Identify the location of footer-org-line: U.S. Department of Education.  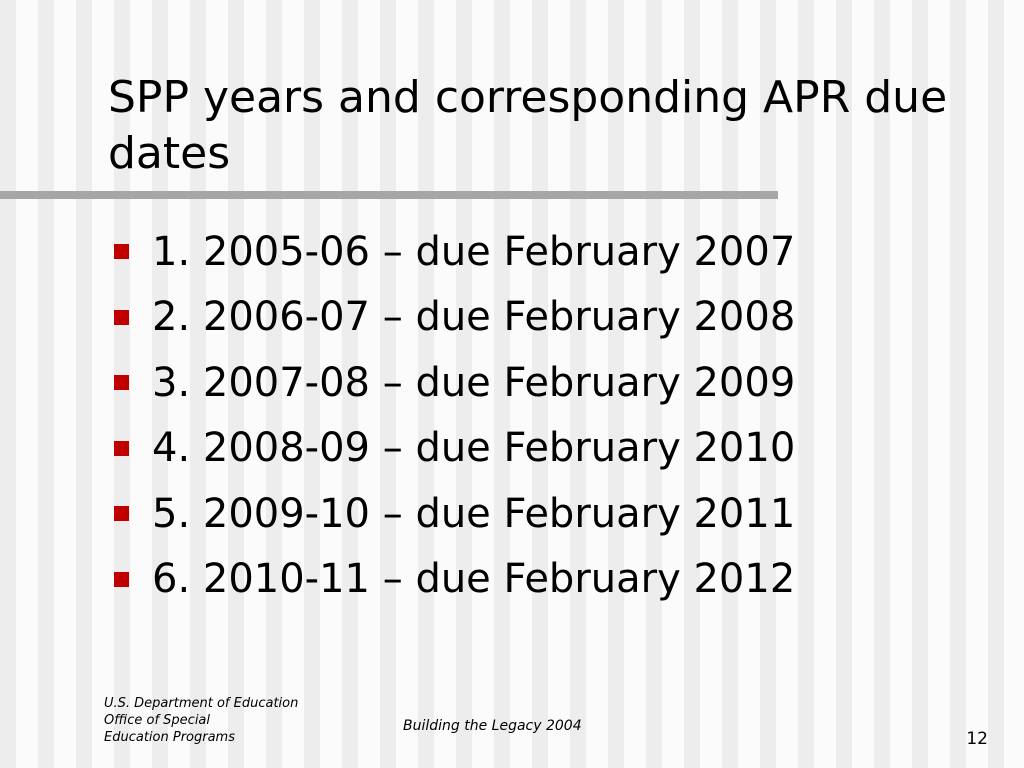
(201, 703).